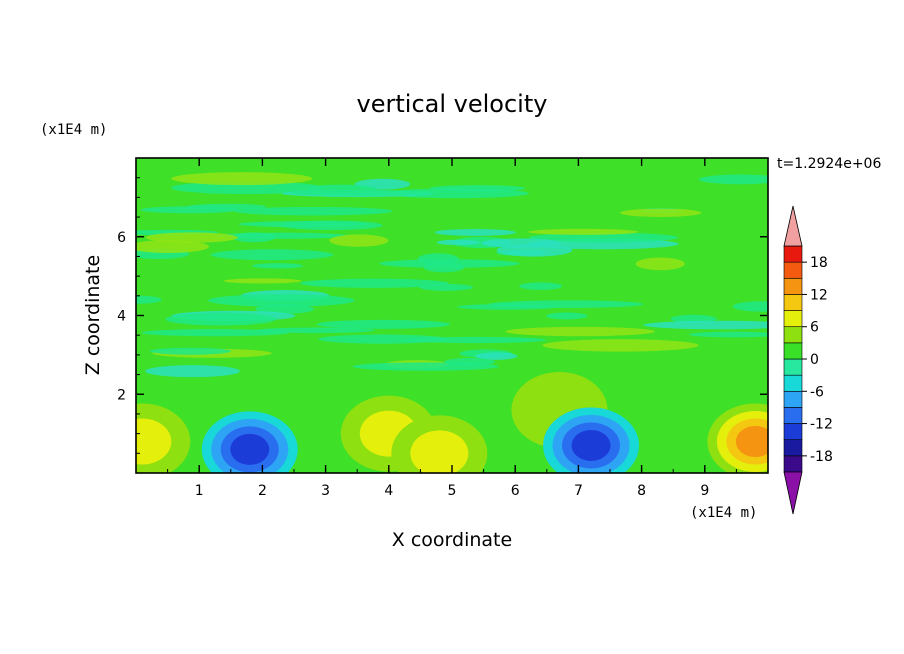 The width and height of the screenshot is (904, 654). Describe the element at coordinates (452, 540) in the screenshot. I see `x-axis-label: X coordinate` at that location.